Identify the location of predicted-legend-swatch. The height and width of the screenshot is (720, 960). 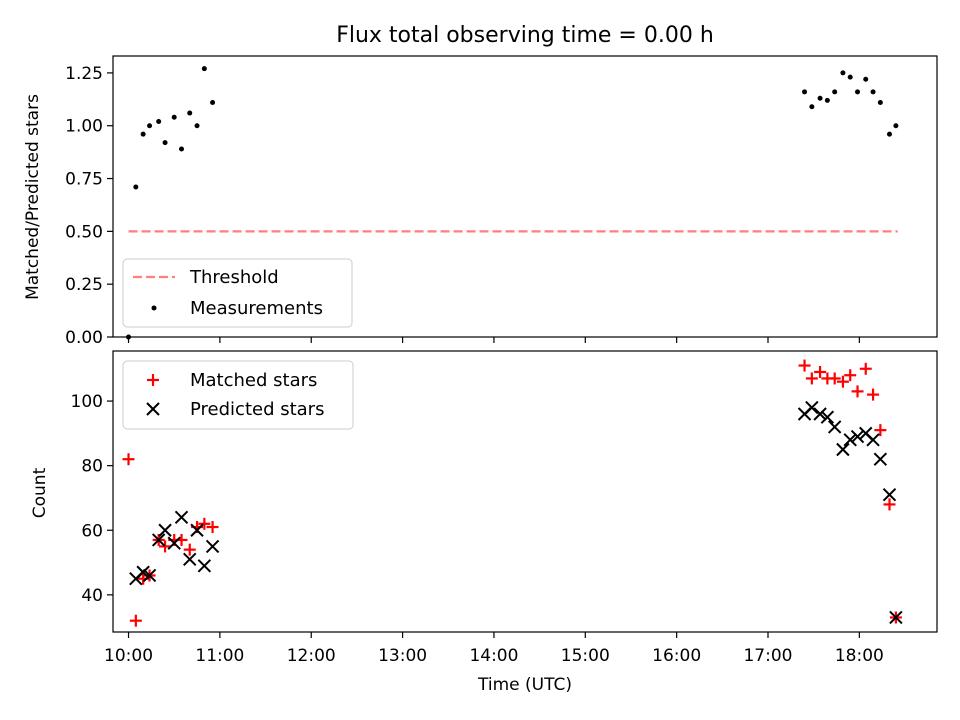
(153, 409).